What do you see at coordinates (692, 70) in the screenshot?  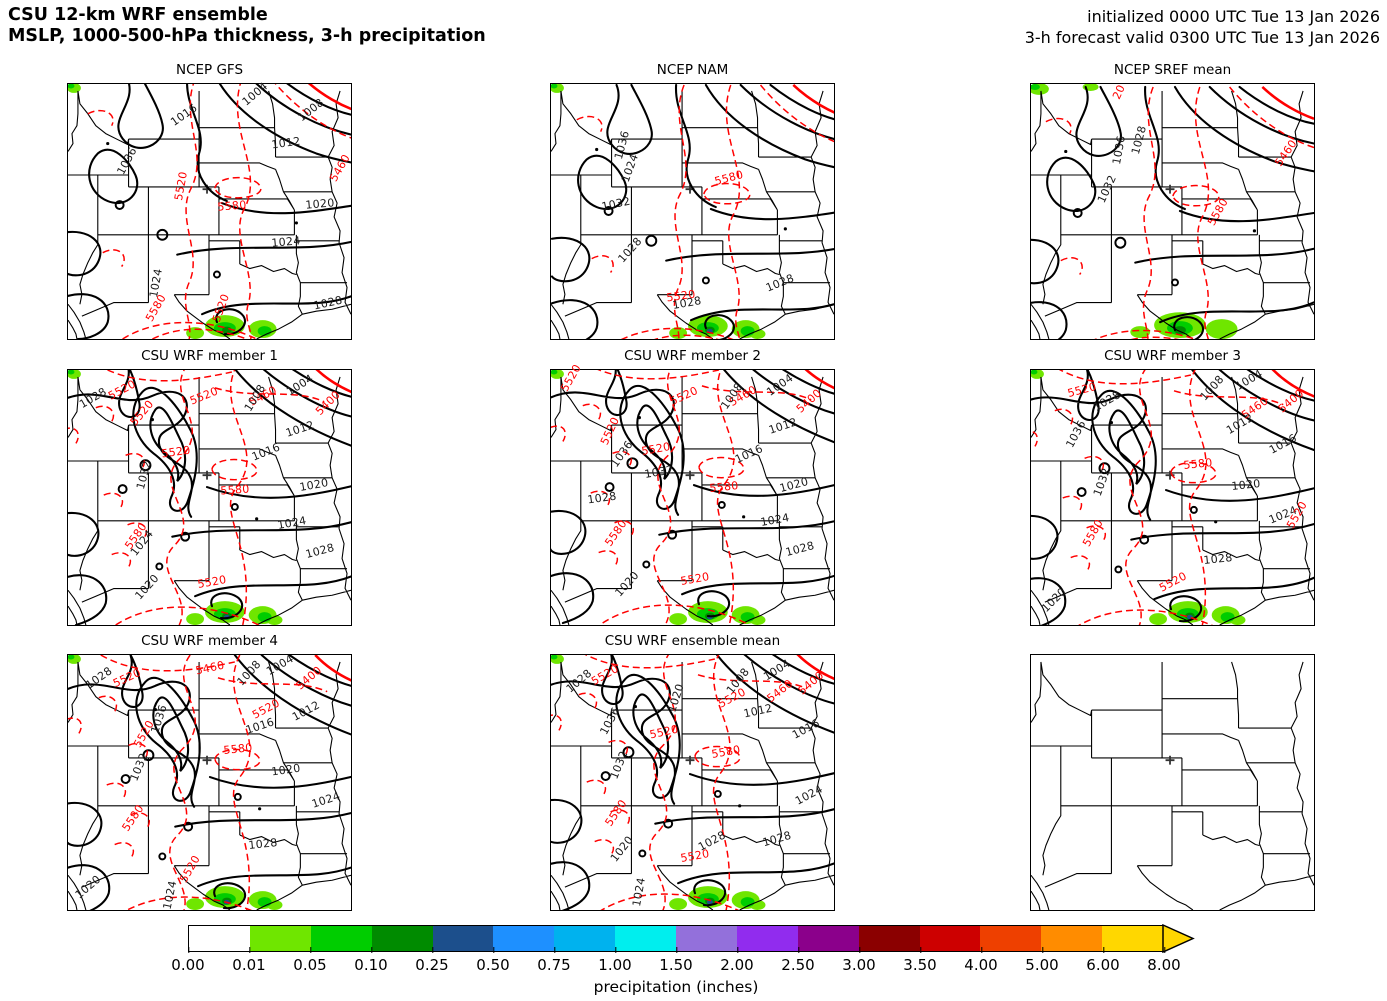 I see `panel-title: NCEP NAM` at bounding box center [692, 70].